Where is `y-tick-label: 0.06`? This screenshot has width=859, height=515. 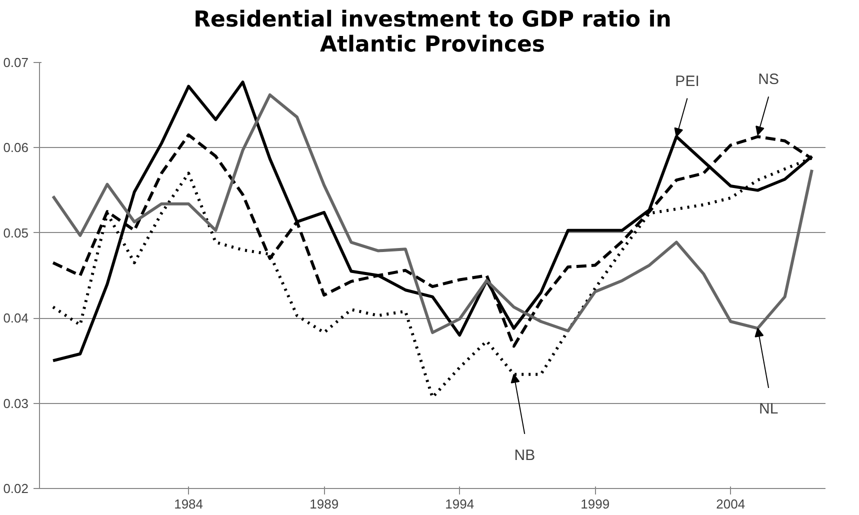
y-tick-label: 0.06 is located at coordinates (16, 148).